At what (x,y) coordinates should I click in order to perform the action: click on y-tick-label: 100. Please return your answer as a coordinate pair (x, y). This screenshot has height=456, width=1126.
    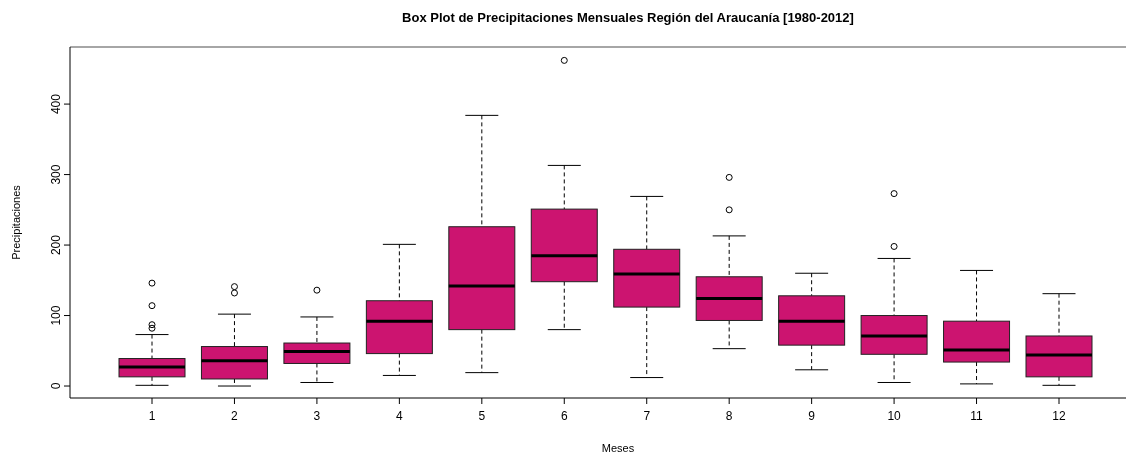
    Looking at the image, I should click on (56, 315).